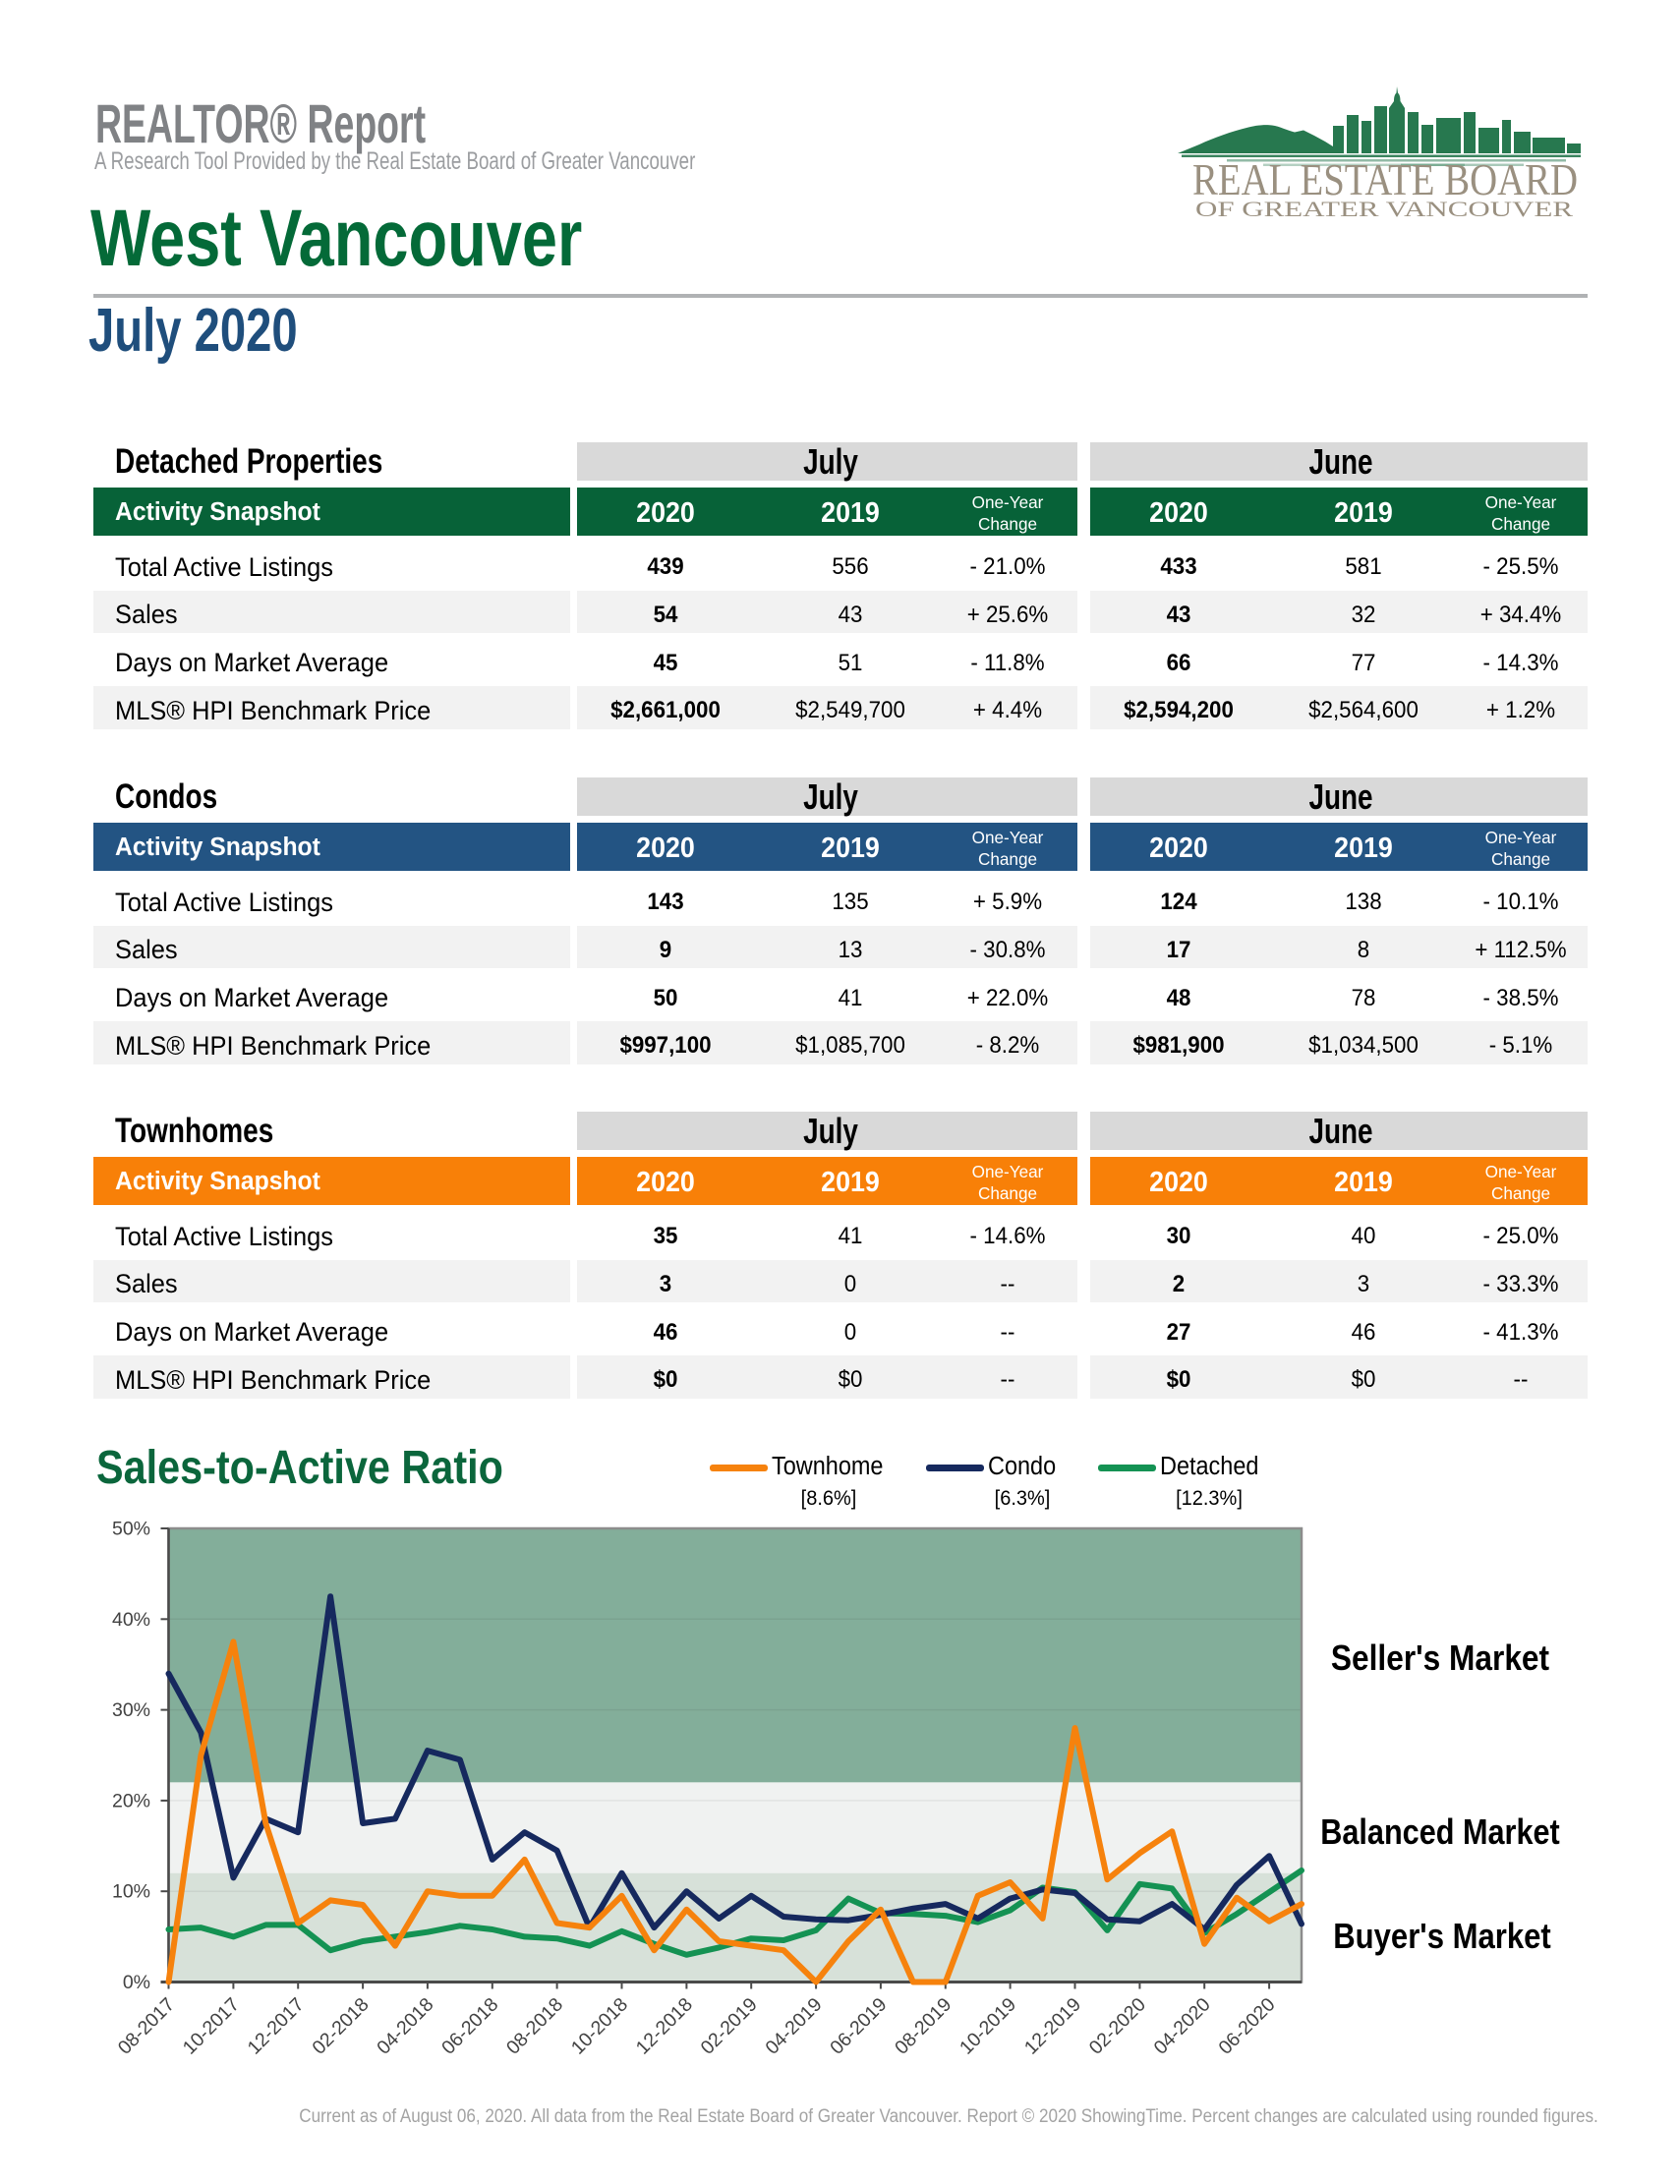  Describe the element at coordinates (1117, 2025) in the screenshot. I see `svg-text: 02-2020` at that location.